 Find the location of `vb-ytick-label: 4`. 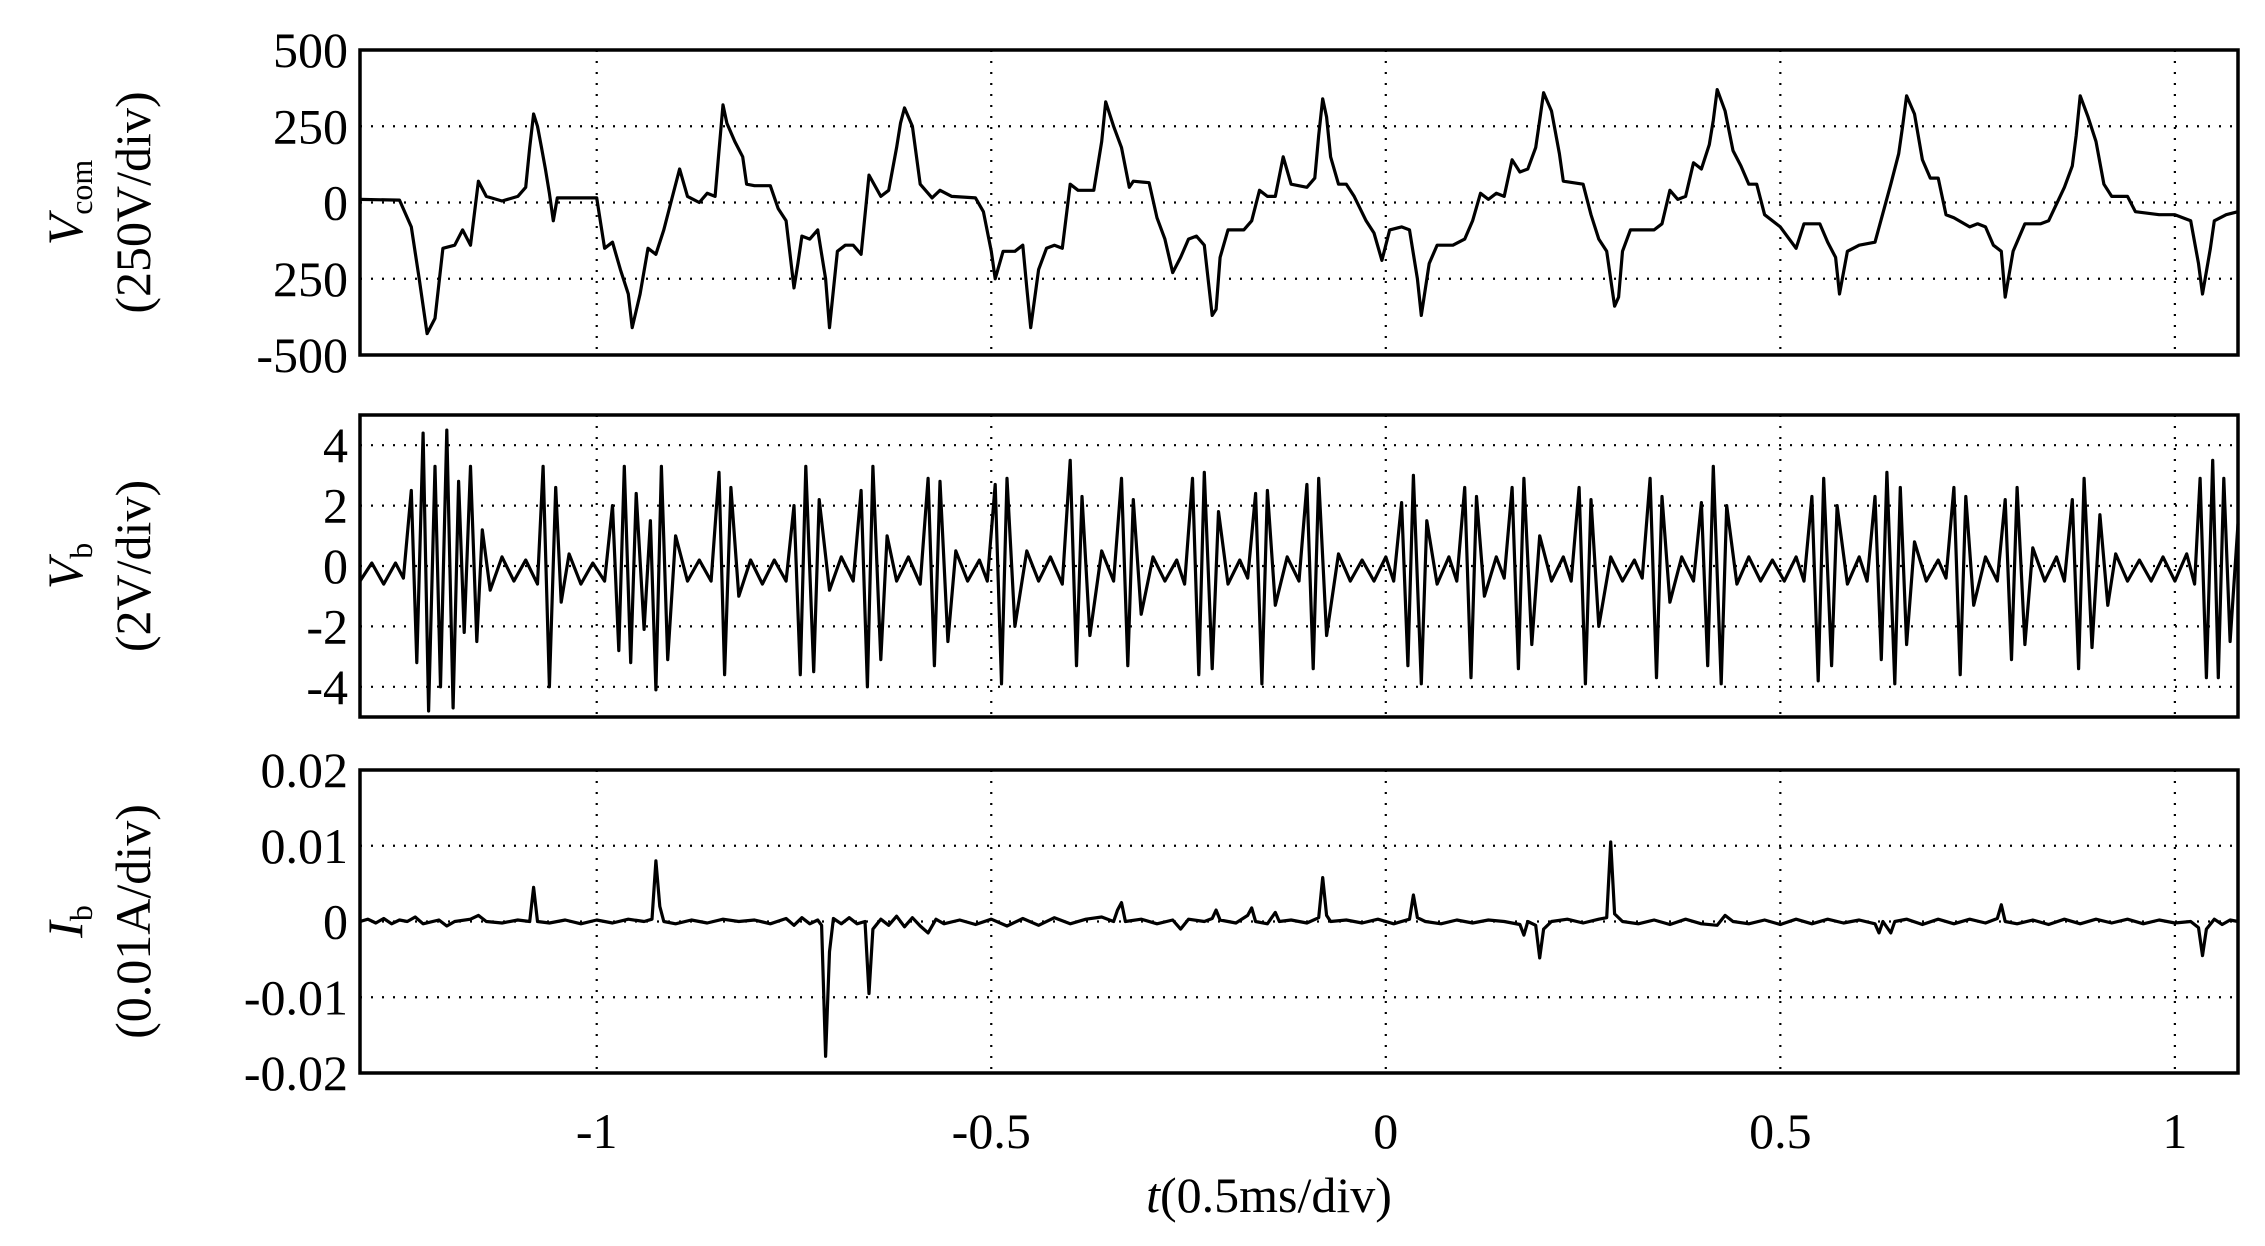

vb-ytick-label: 4 is located at coordinates (335, 445).